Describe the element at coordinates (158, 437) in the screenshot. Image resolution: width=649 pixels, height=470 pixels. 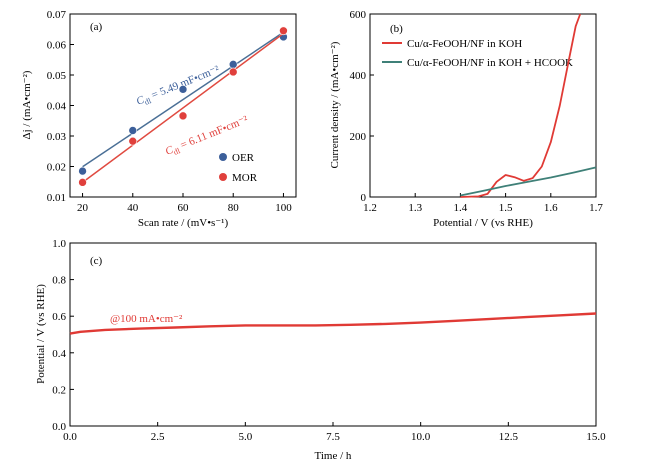
I see `x-tick-label: 2.5` at that location.